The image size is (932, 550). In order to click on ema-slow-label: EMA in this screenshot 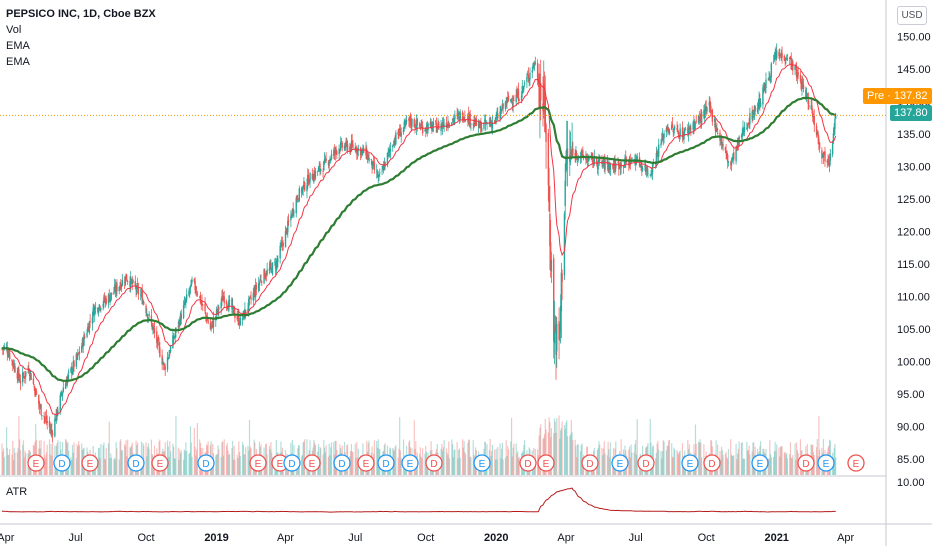, I will do `click(18, 62)`.